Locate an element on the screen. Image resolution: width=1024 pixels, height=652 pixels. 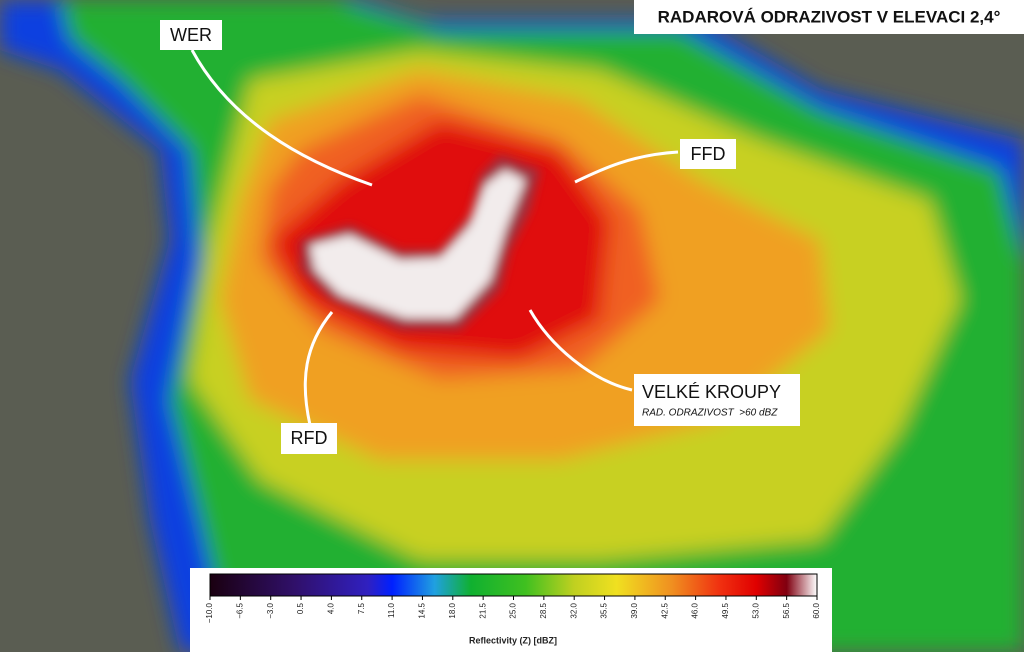
tick-label: 49.5 is located at coordinates (725, 610).